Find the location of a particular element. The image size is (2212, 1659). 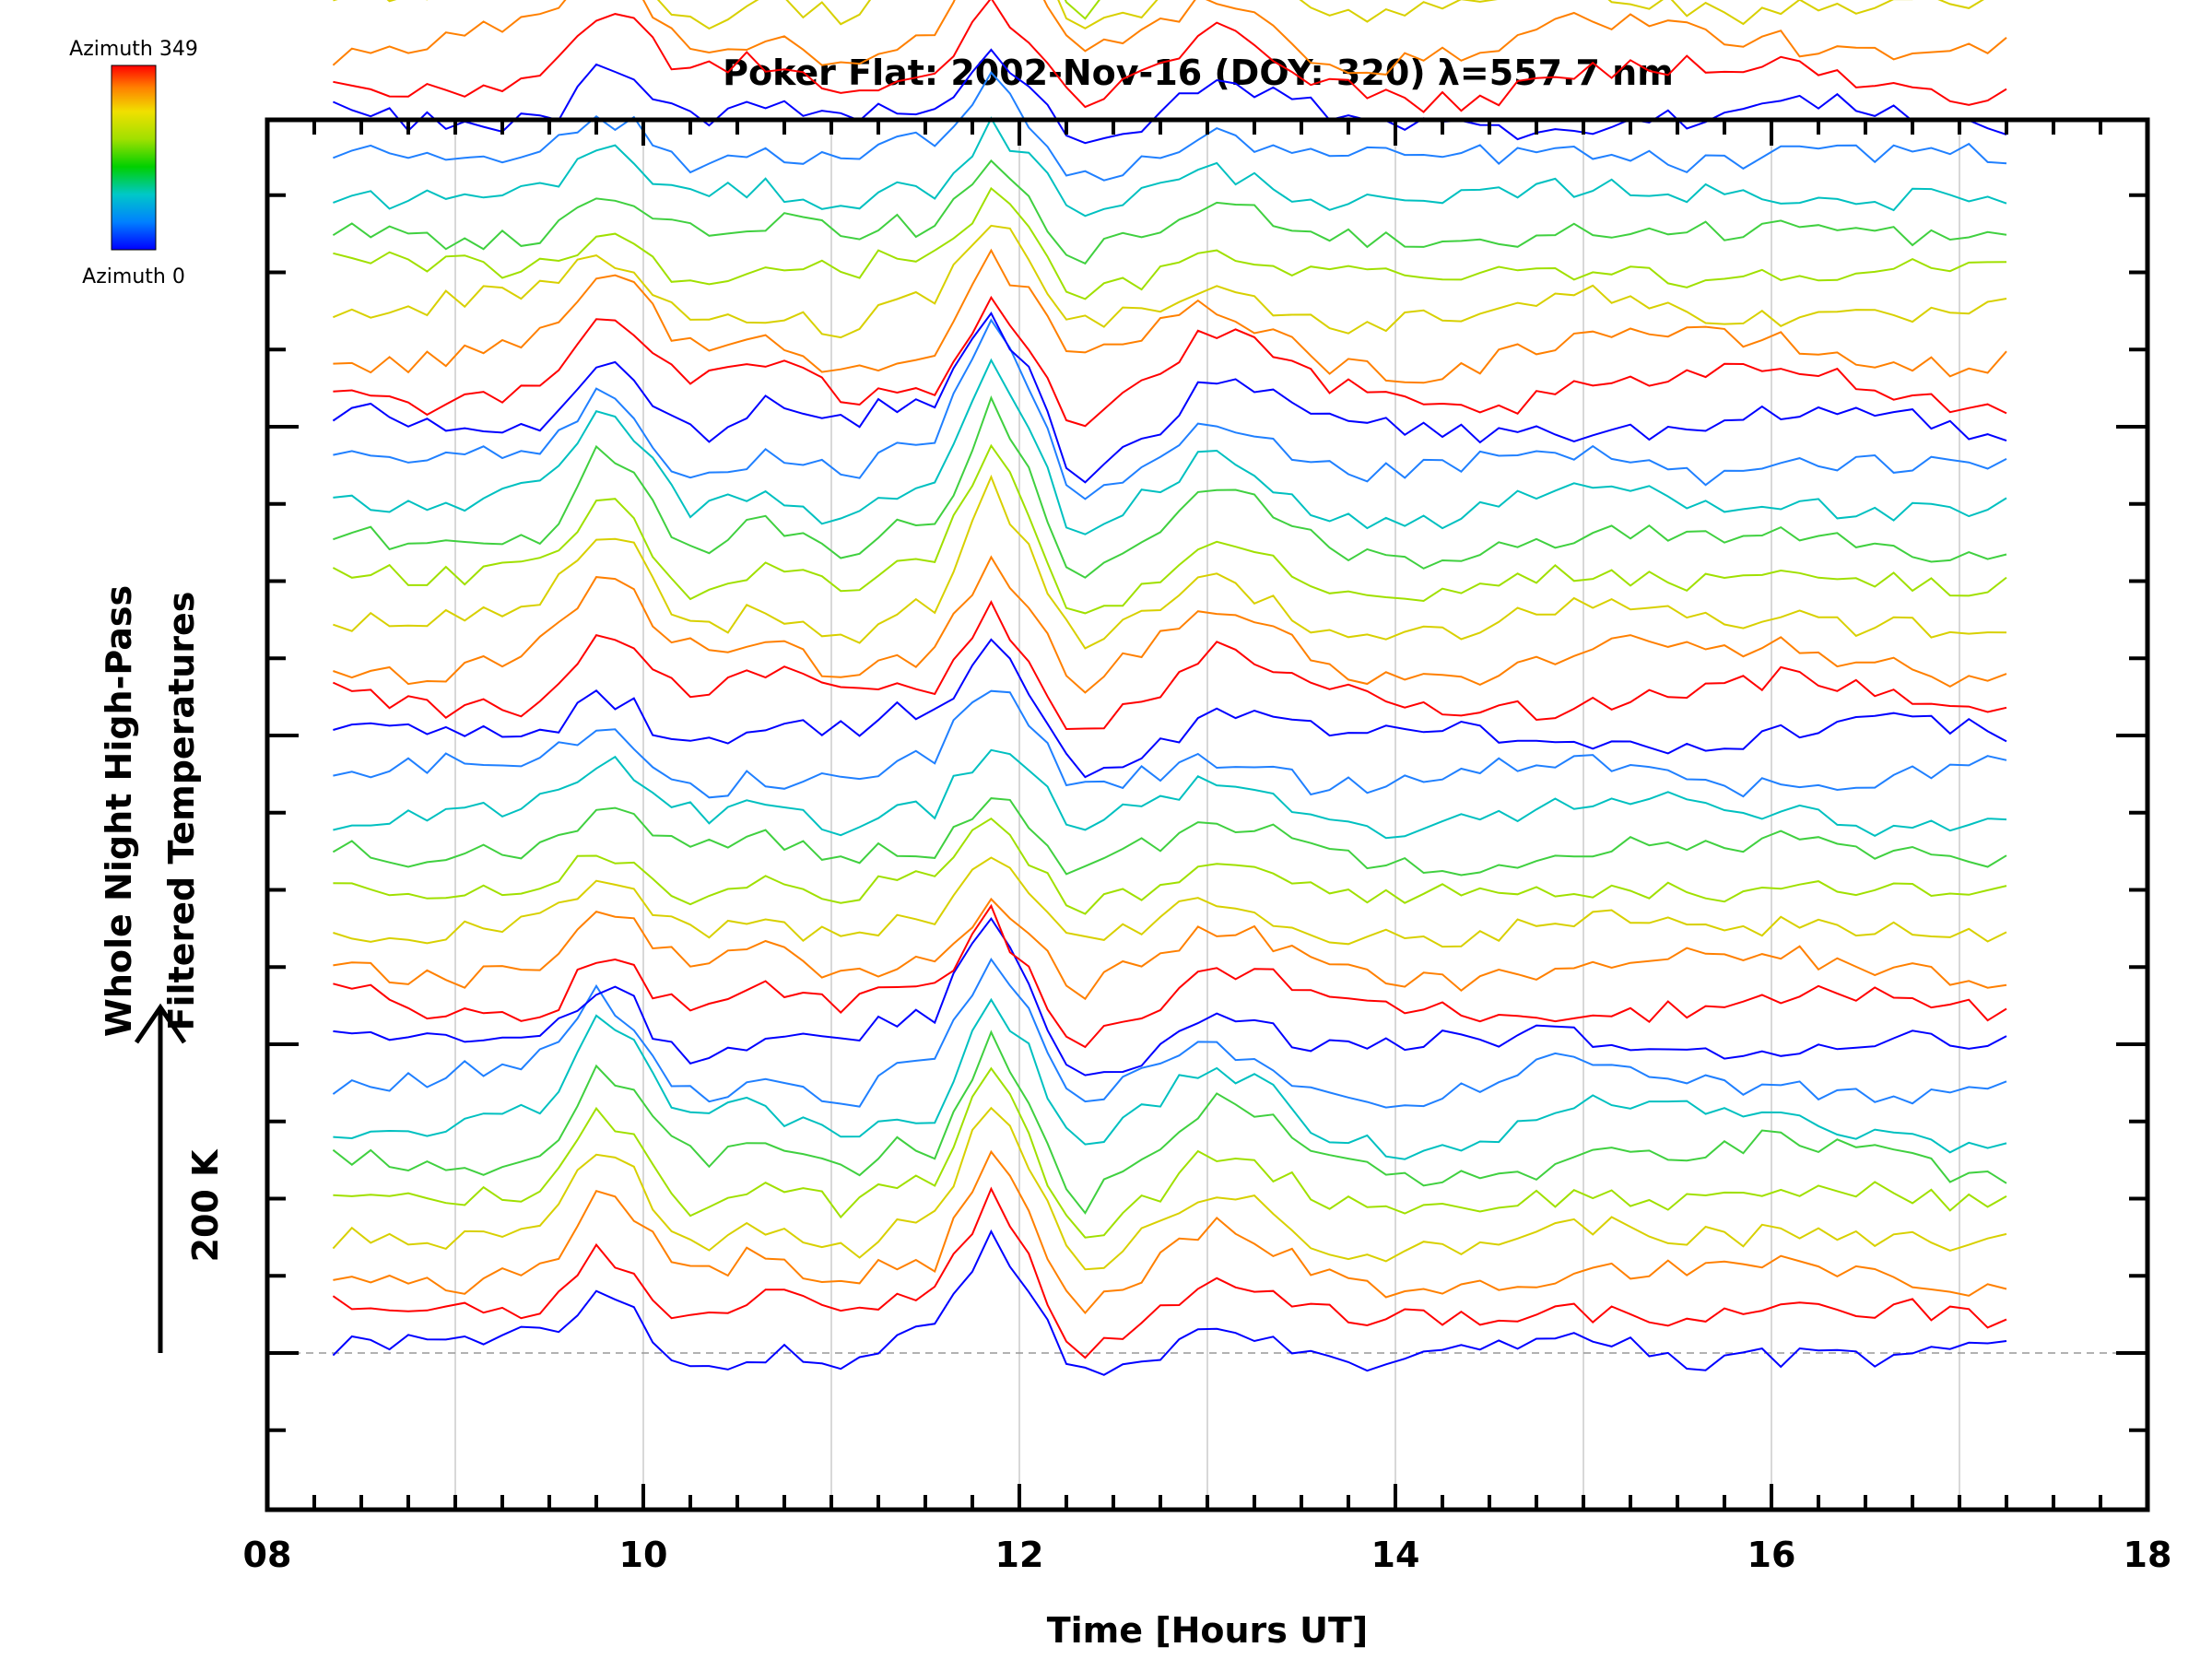

x-tick-label-18: 18 is located at coordinates (2148, 1555).